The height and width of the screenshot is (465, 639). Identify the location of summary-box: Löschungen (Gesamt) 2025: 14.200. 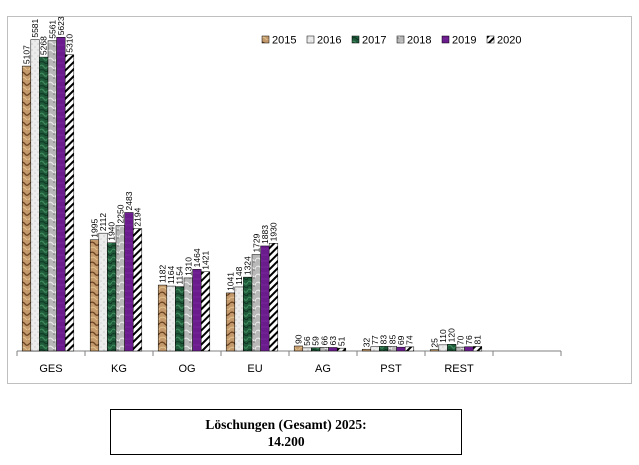
(286, 432).